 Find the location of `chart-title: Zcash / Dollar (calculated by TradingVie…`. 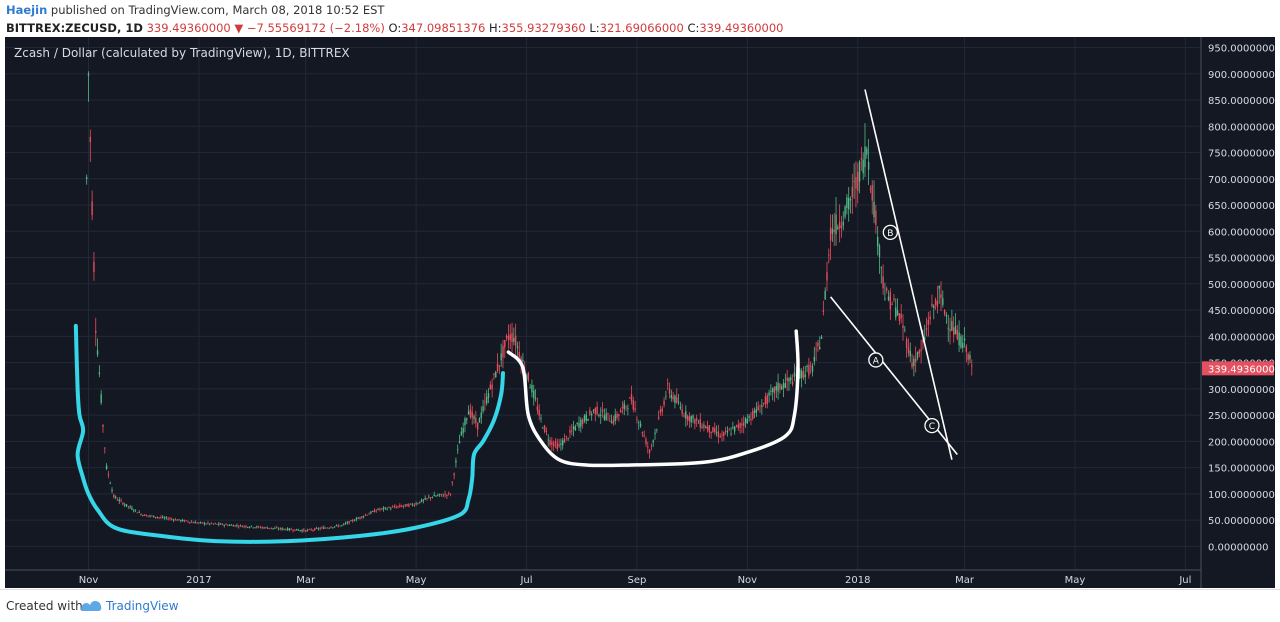

chart-title: Zcash / Dollar (calculated by TradingVie… is located at coordinates (182, 53).